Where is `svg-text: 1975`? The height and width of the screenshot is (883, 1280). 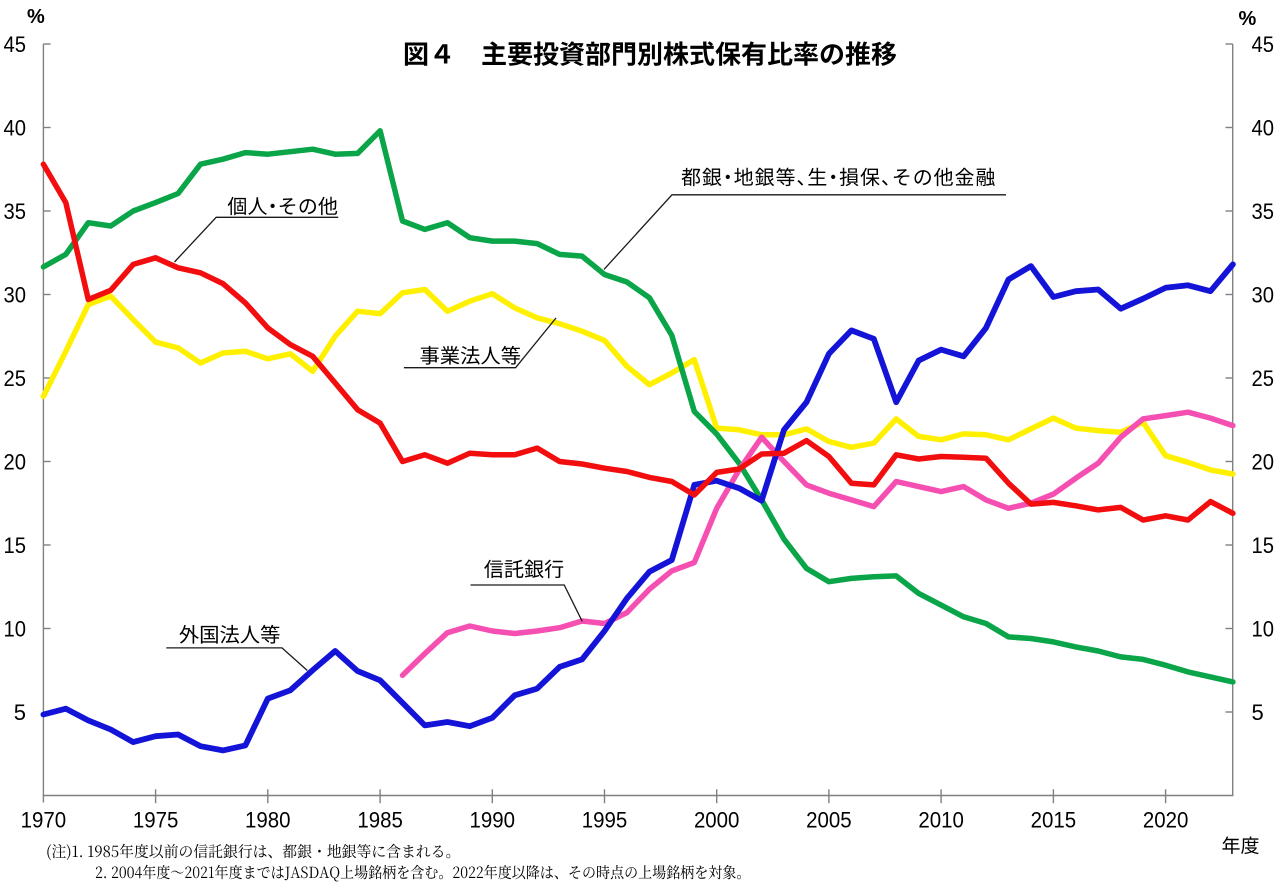
svg-text: 1975 is located at coordinates (156, 820).